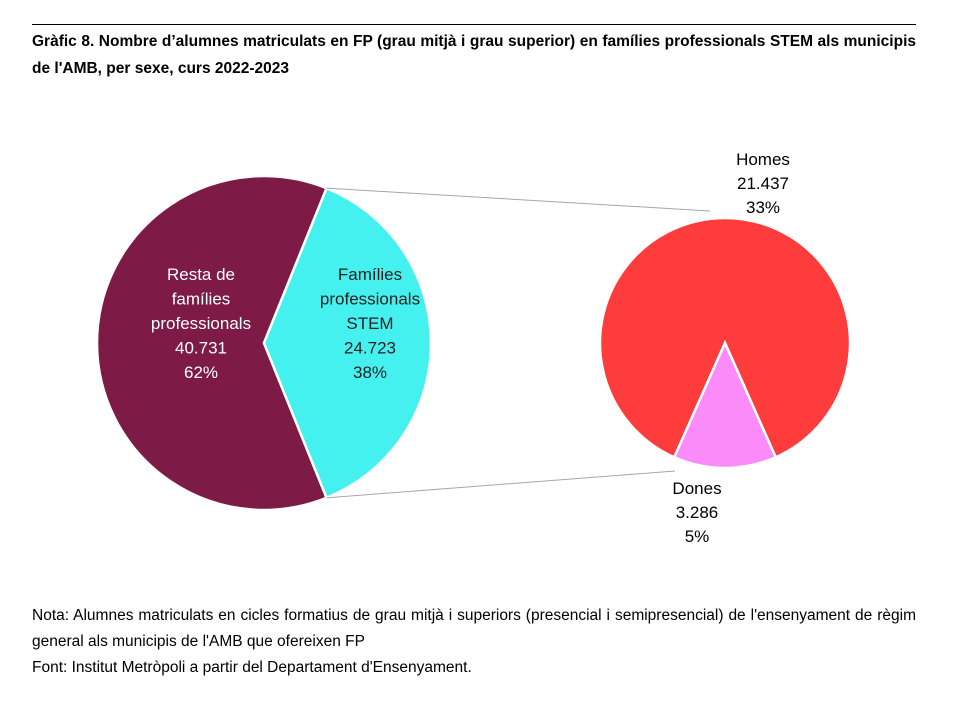 The height and width of the screenshot is (717, 957). What do you see at coordinates (725, 404) in the screenshot?
I see `slice-dones` at bounding box center [725, 404].